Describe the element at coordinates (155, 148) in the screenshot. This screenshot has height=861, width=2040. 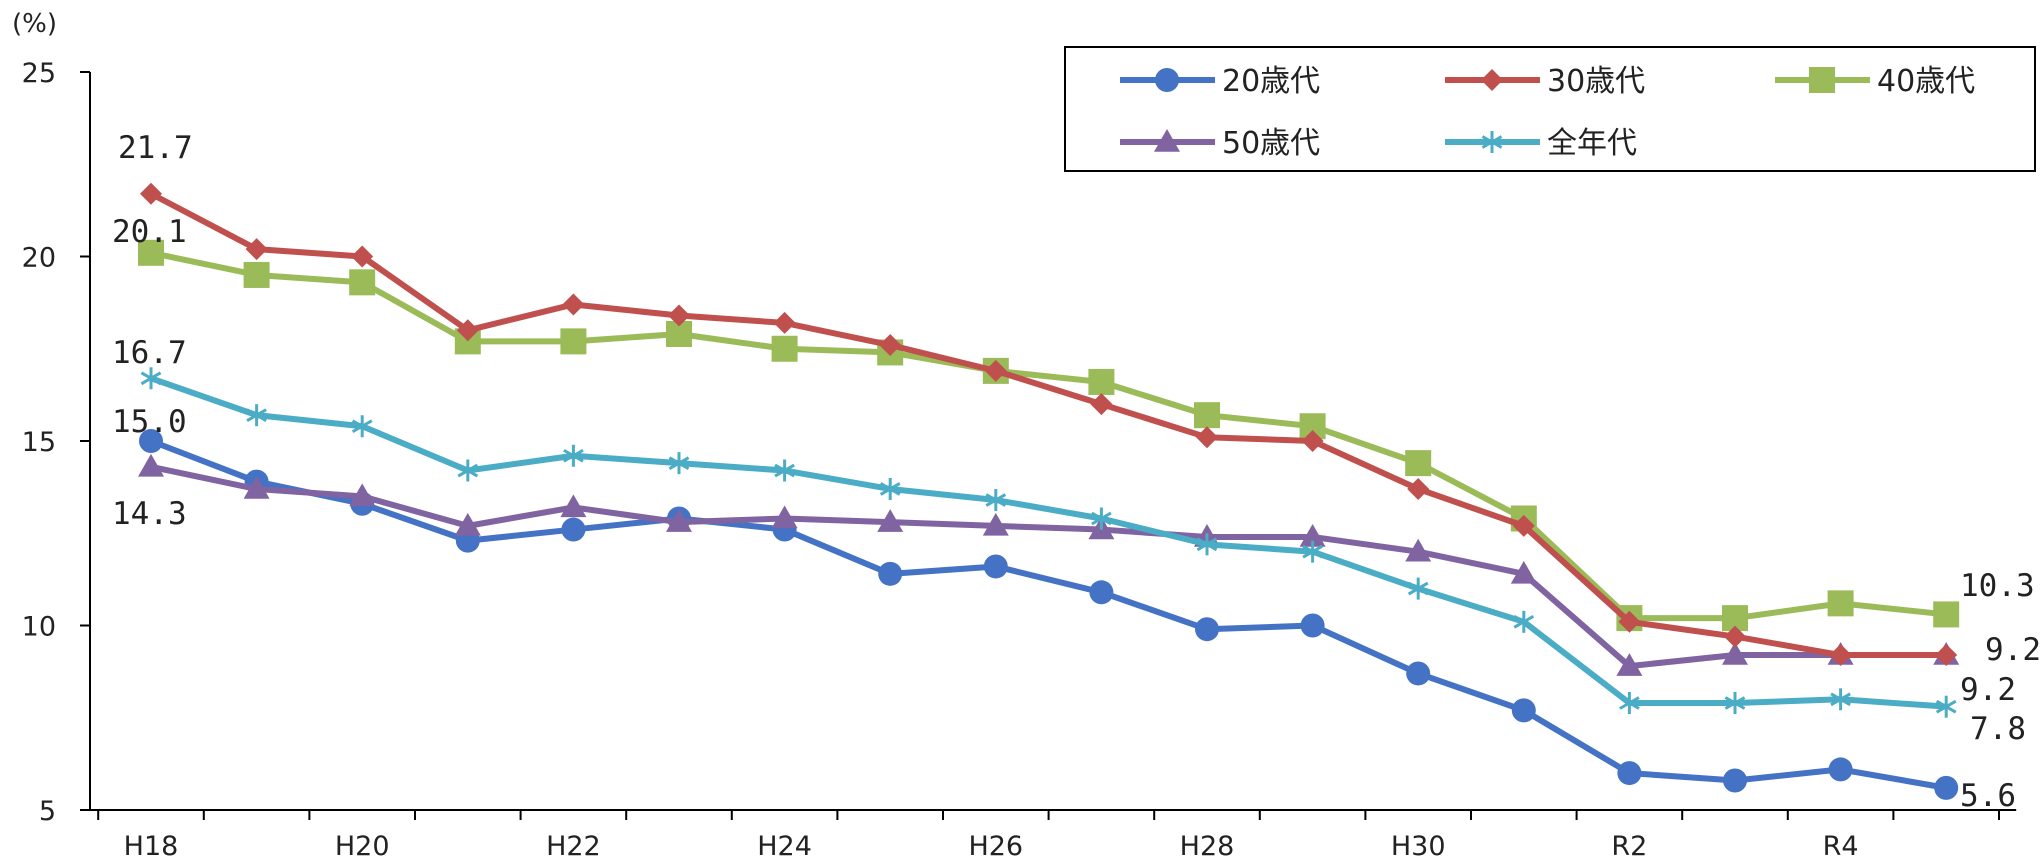
I see `data-label: 21.7` at that location.